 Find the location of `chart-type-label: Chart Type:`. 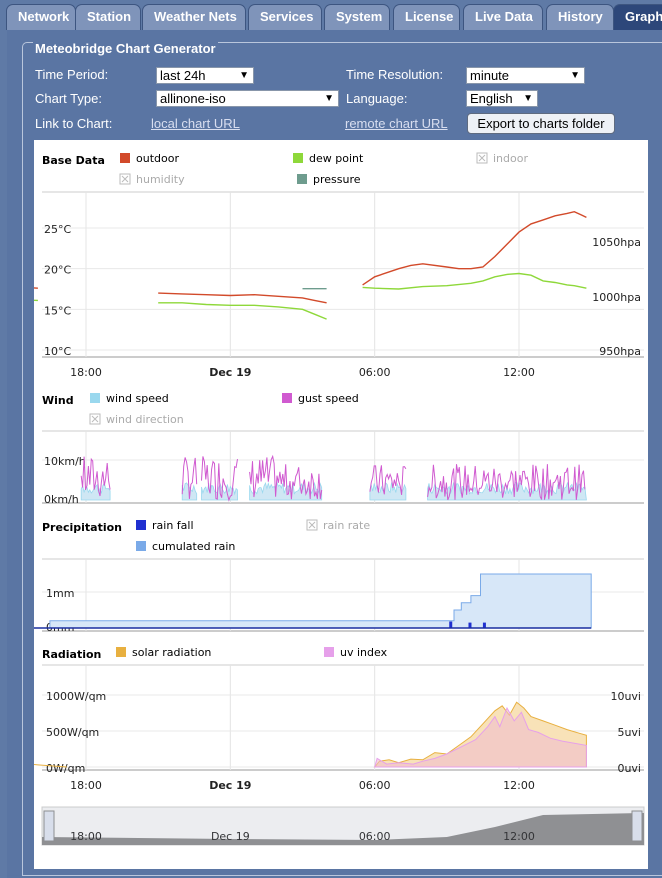

chart-type-label: Chart Type: is located at coordinates (68, 98).